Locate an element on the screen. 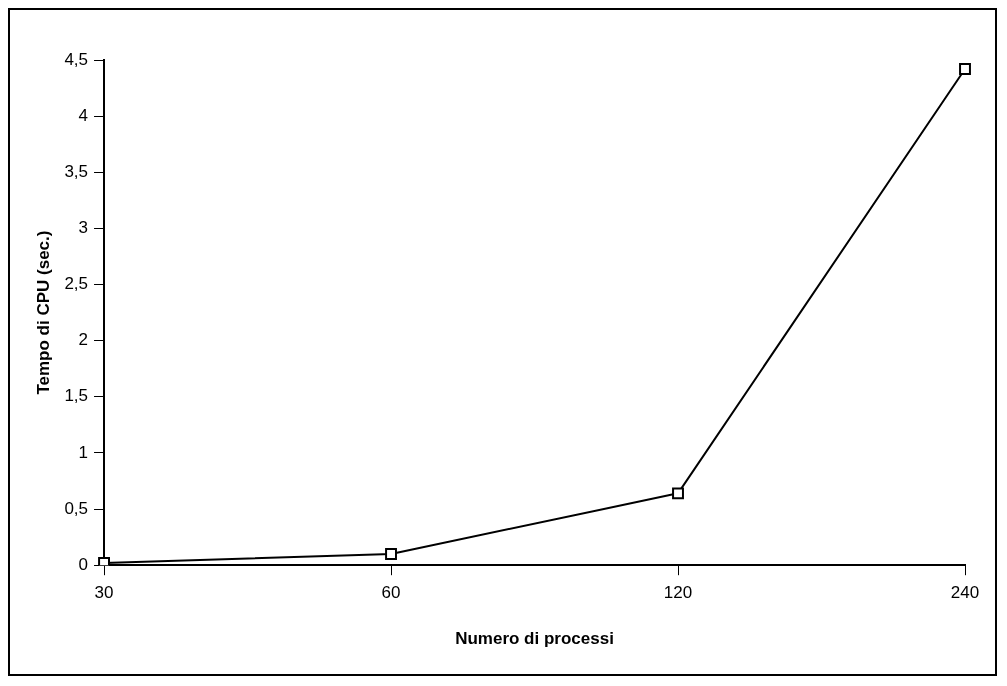 The width and height of the screenshot is (1007, 686). x-tick-label: 240 is located at coordinates (965, 593).